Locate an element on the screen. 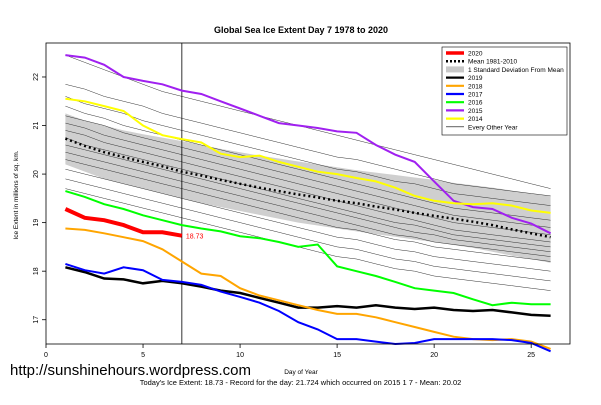  y-tick-label-17: 17 is located at coordinates (36, 320).